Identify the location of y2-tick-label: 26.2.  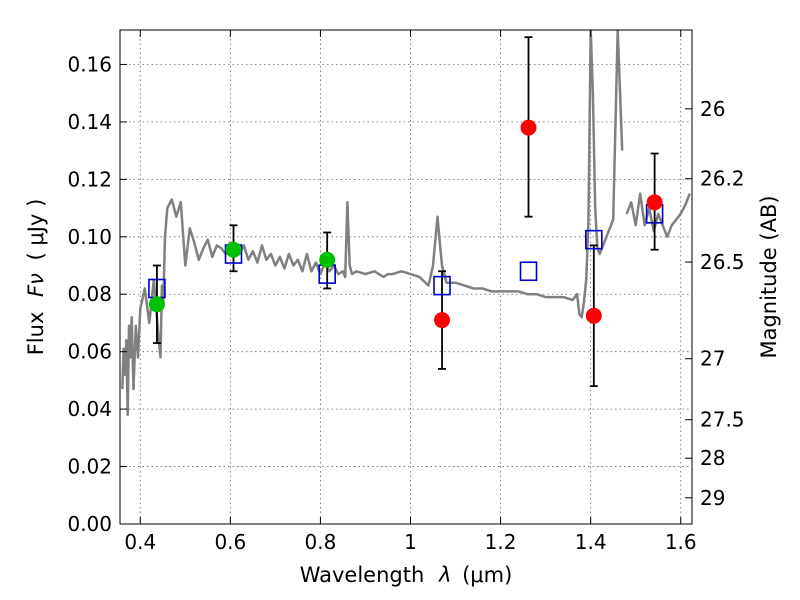
(722, 179).